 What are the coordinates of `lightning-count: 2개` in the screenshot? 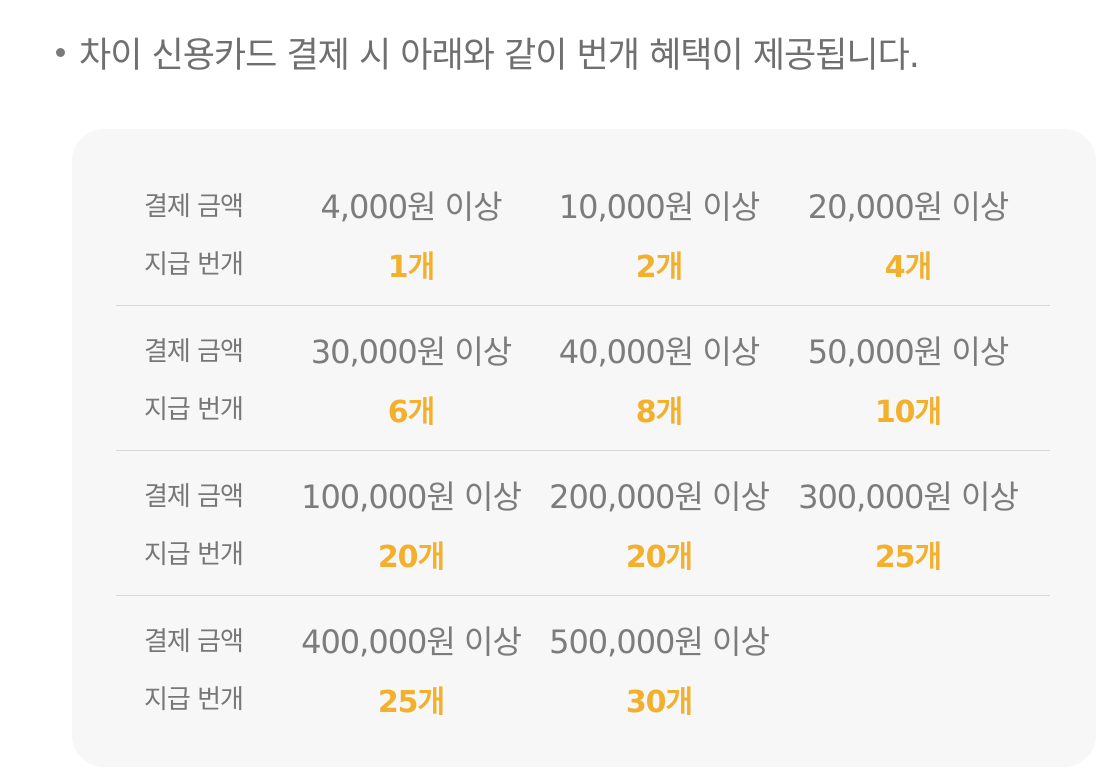 It's located at (659, 267).